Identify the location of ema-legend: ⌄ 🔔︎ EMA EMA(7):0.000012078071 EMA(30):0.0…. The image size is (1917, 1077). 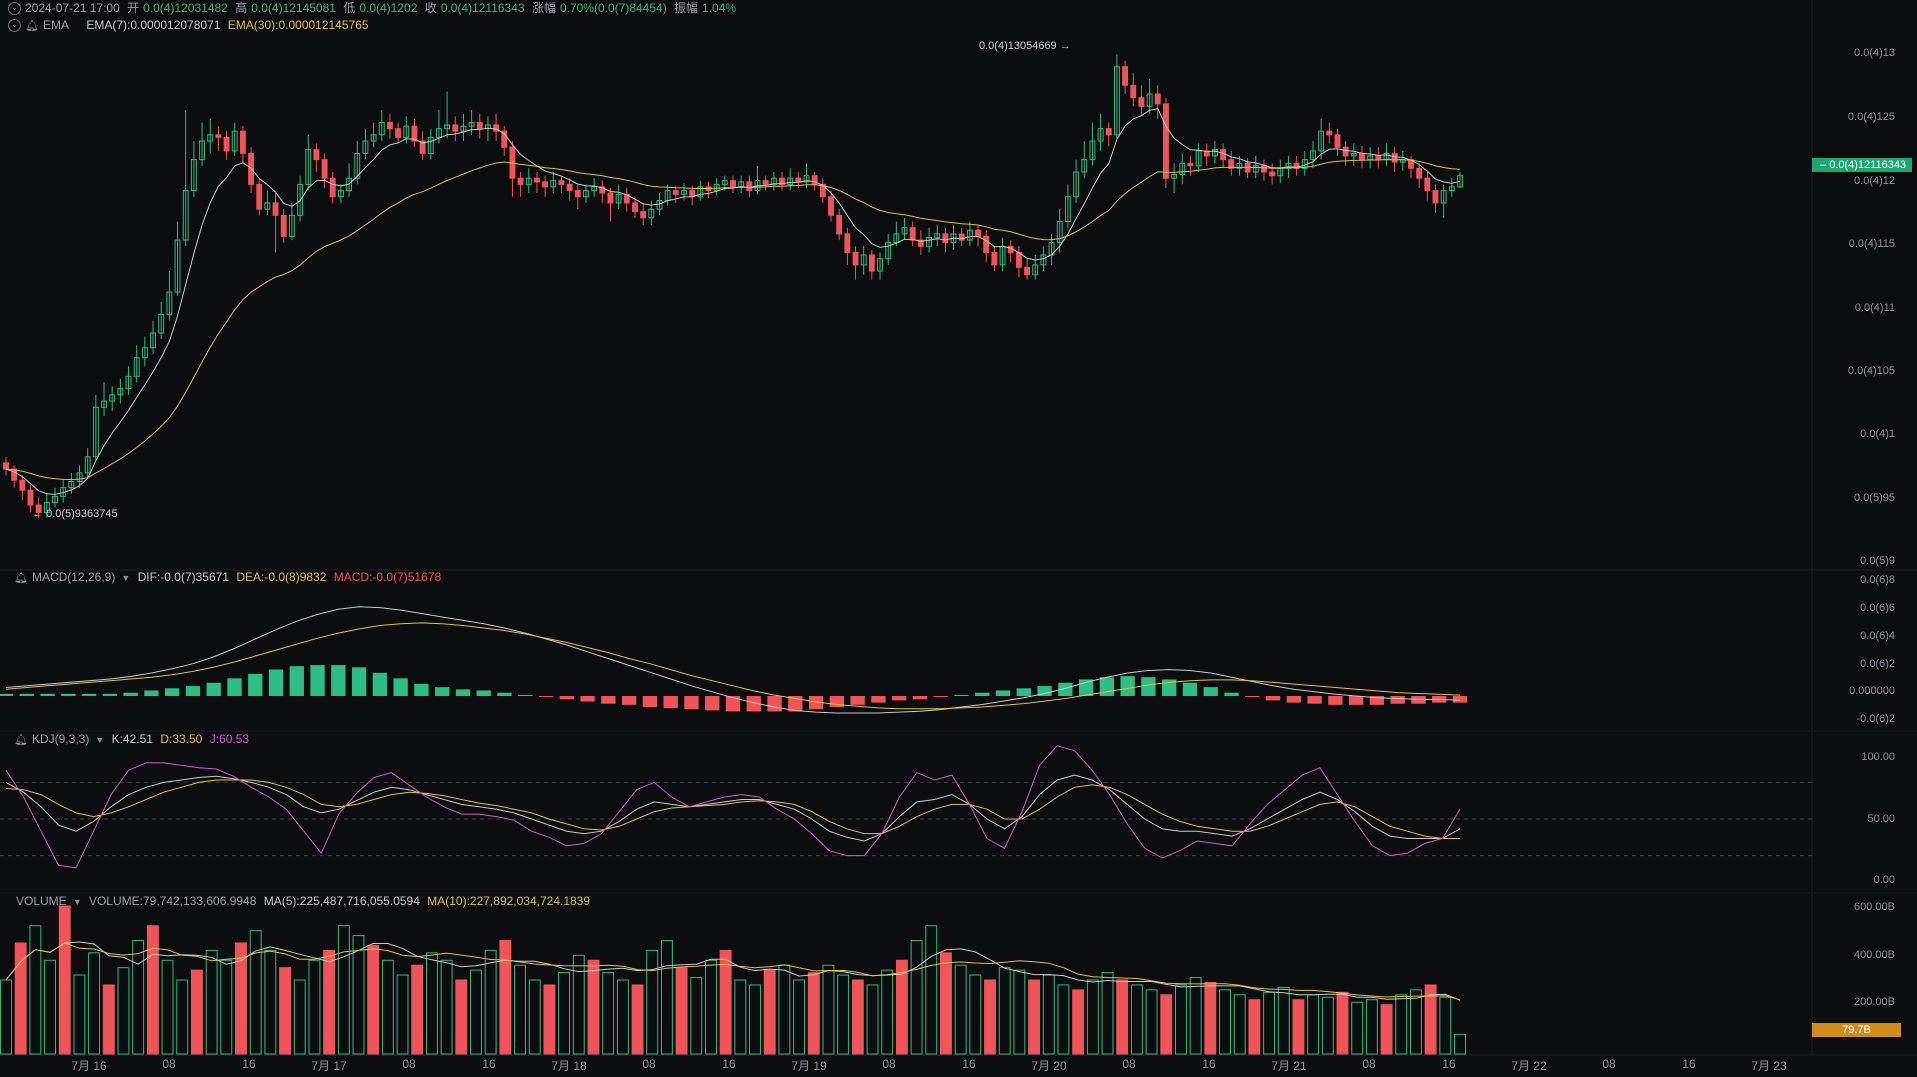
(190, 25).